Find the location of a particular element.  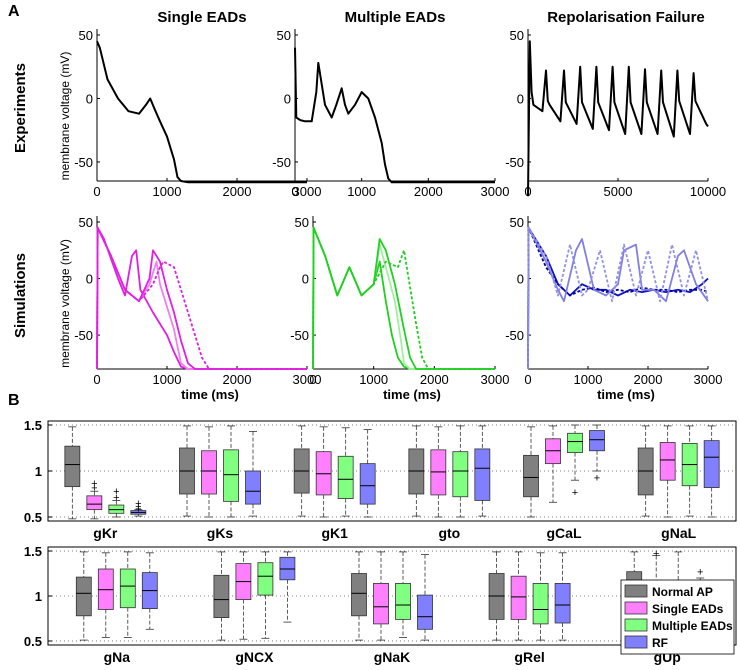

group-label: gRel is located at coordinates (529, 657).